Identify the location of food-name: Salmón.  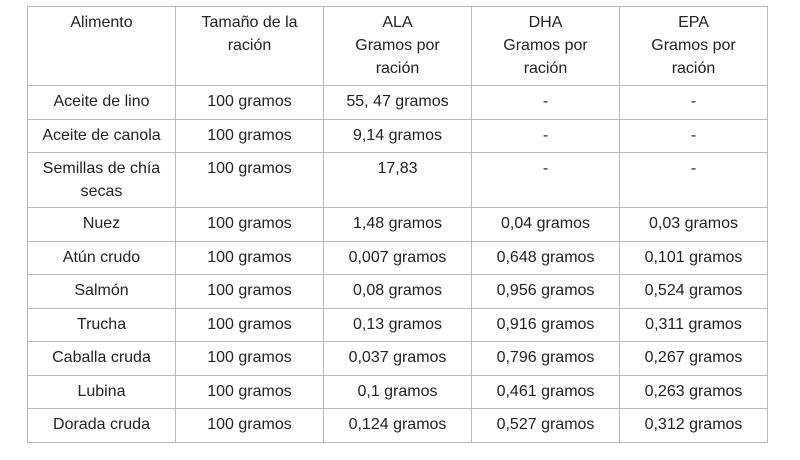
(101, 290).